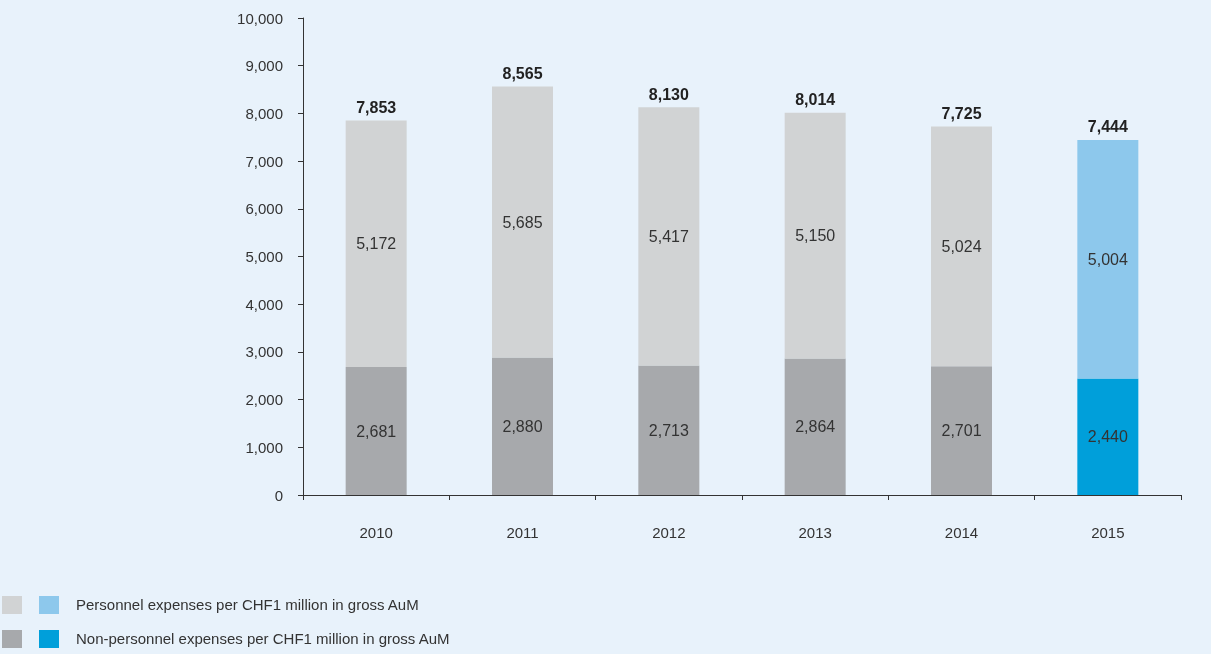 The height and width of the screenshot is (654, 1211). I want to click on total-label: 8,130, so click(668, 94).